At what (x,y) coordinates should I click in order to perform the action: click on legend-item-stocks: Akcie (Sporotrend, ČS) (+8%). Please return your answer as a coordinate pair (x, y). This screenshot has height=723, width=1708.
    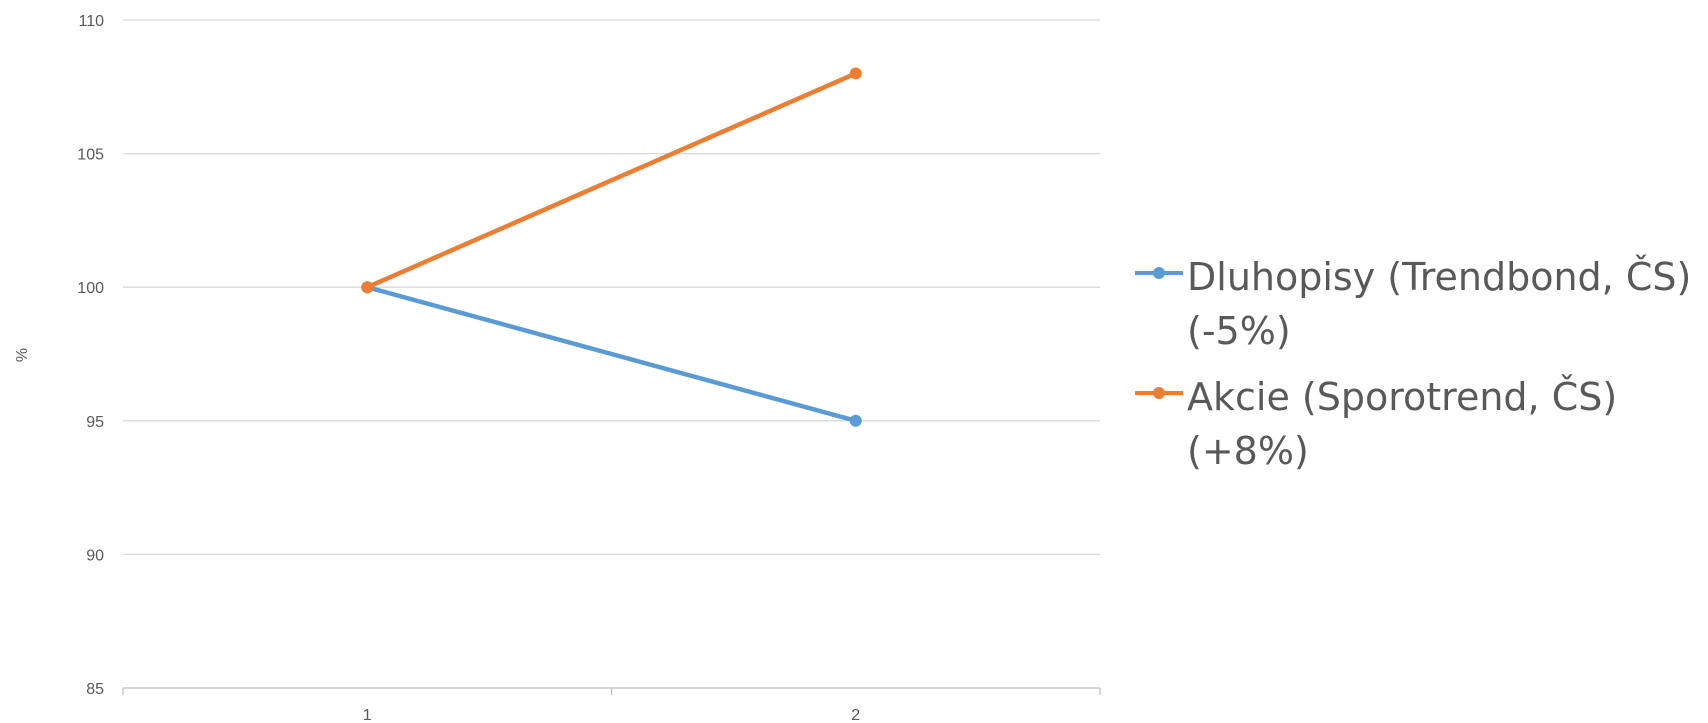
    Looking at the image, I should click on (1415, 424).